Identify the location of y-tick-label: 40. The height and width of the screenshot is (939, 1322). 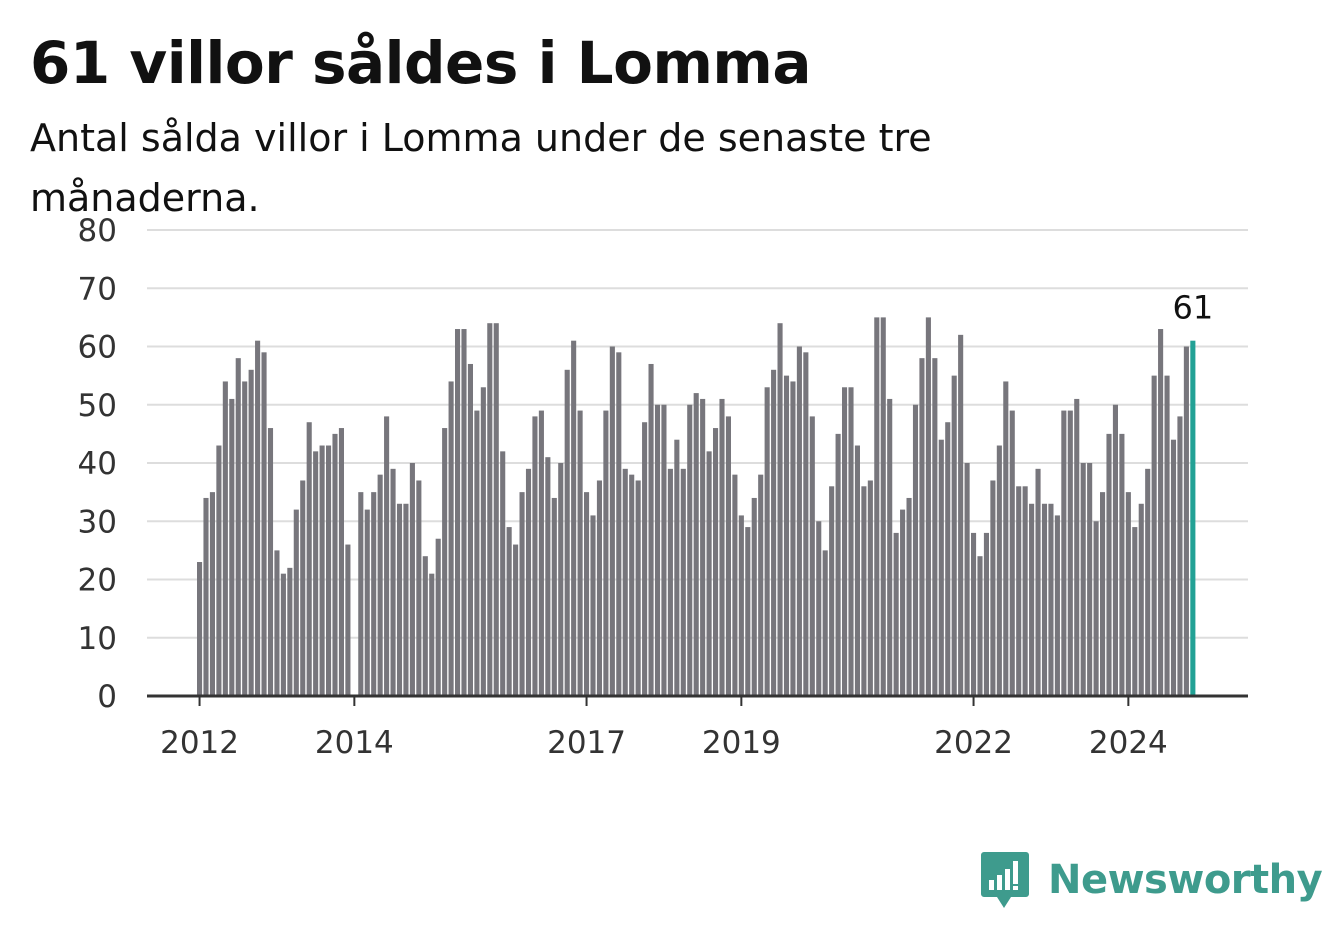
(97, 464).